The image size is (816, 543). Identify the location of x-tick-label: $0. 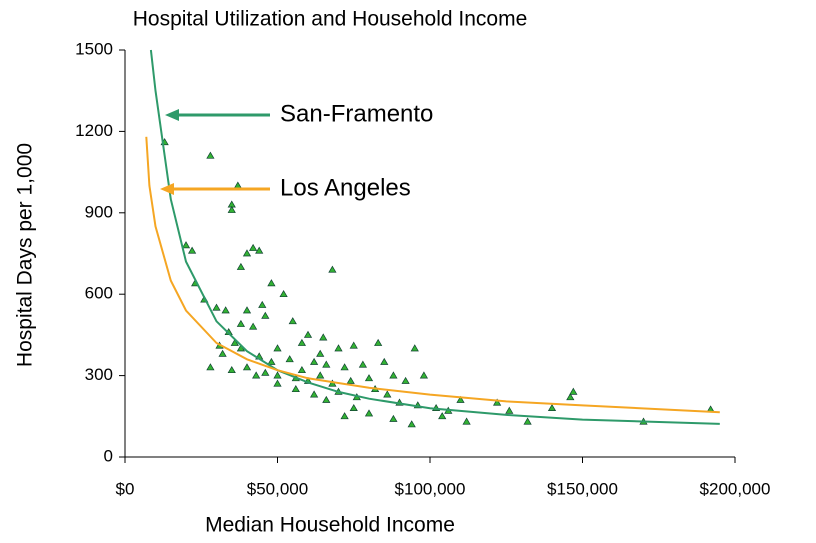
(125, 488).